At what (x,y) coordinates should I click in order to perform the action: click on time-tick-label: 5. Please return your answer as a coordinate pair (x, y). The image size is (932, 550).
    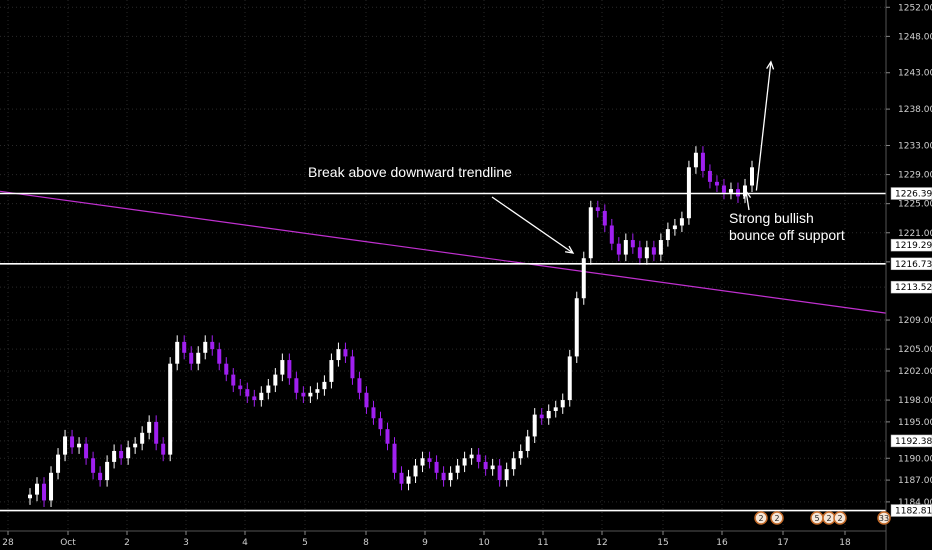
    Looking at the image, I should click on (305, 543).